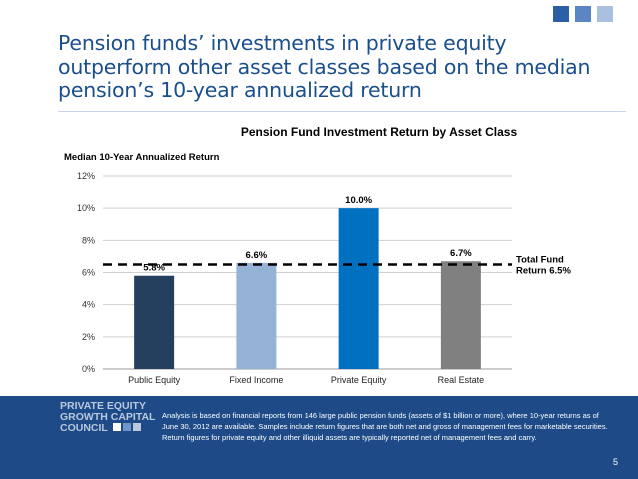 This screenshot has height=479, width=638. I want to click on reference-line-label: Total Fund, so click(540, 259).